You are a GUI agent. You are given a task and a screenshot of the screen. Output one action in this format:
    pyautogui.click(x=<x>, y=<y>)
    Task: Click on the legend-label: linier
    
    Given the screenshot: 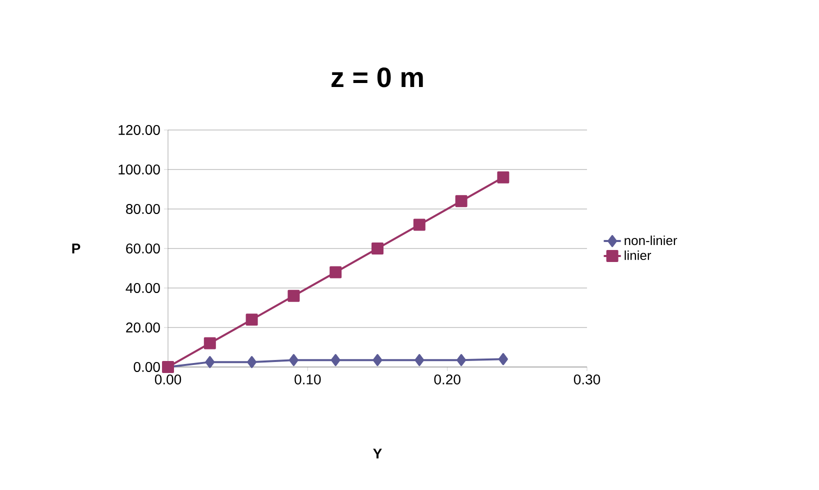 What is the action you would take?
    pyautogui.click(x=638, y=255)
    